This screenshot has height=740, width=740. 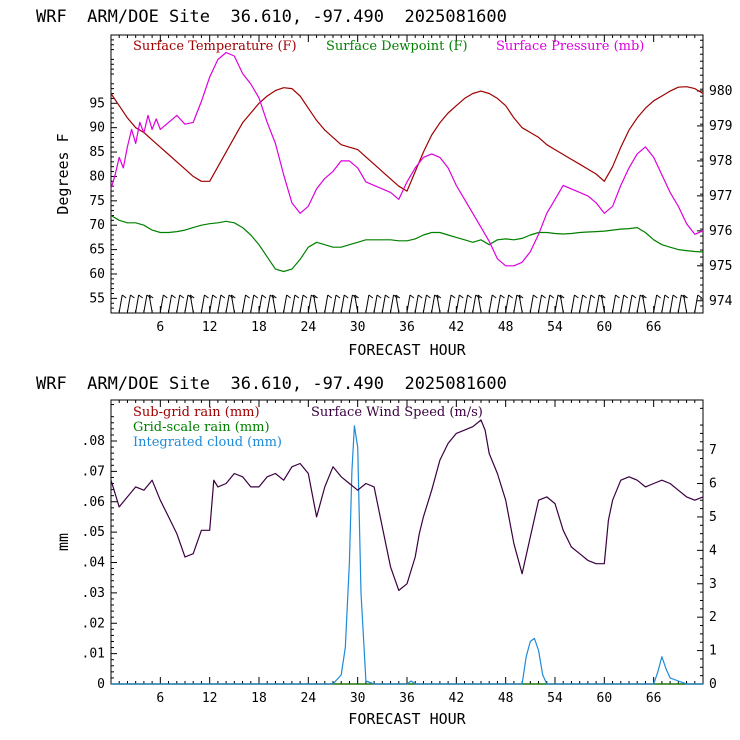 What do you see at coordinates (605, 327) in the screenshot?
I see `x-tick-label: 60` at bounding box center [605, 327].